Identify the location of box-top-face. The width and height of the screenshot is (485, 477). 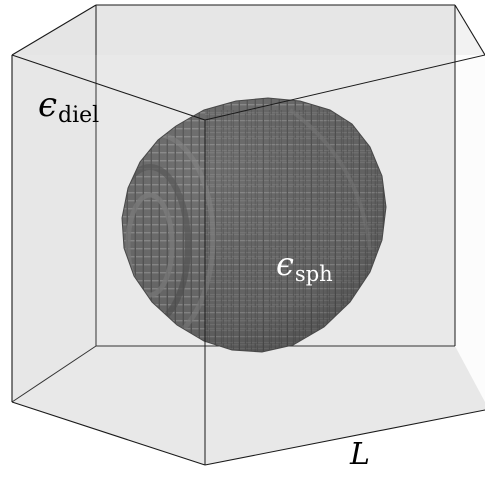
(248, 30).